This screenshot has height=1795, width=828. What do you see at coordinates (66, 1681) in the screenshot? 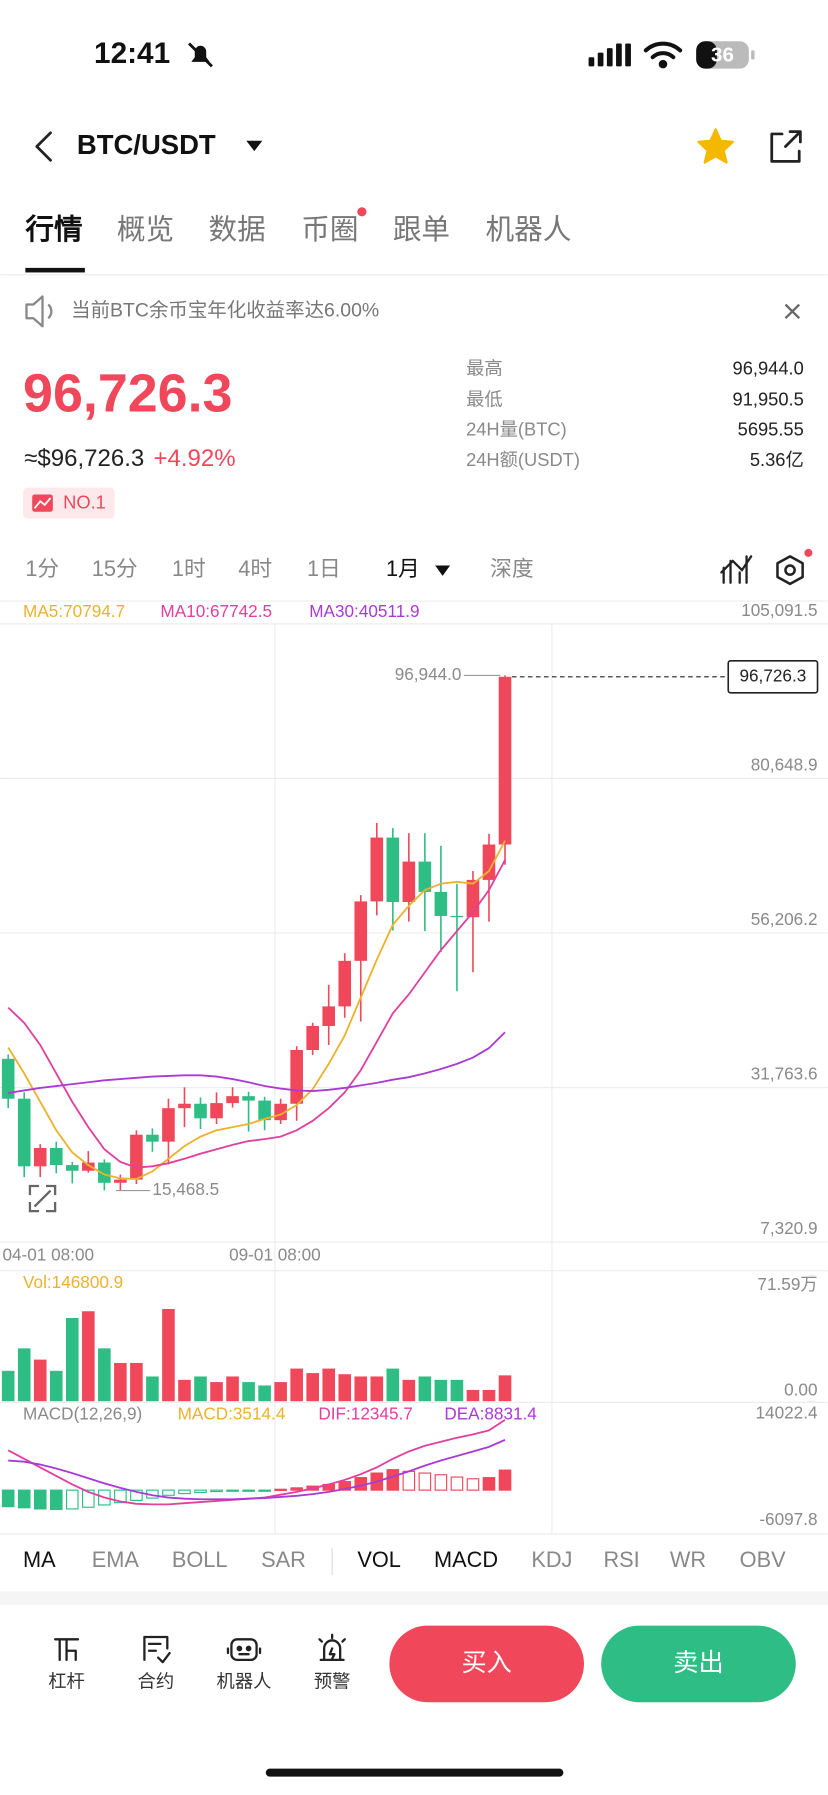
I see `nav-item: 杠杆` at bounding box center [66, 1681].